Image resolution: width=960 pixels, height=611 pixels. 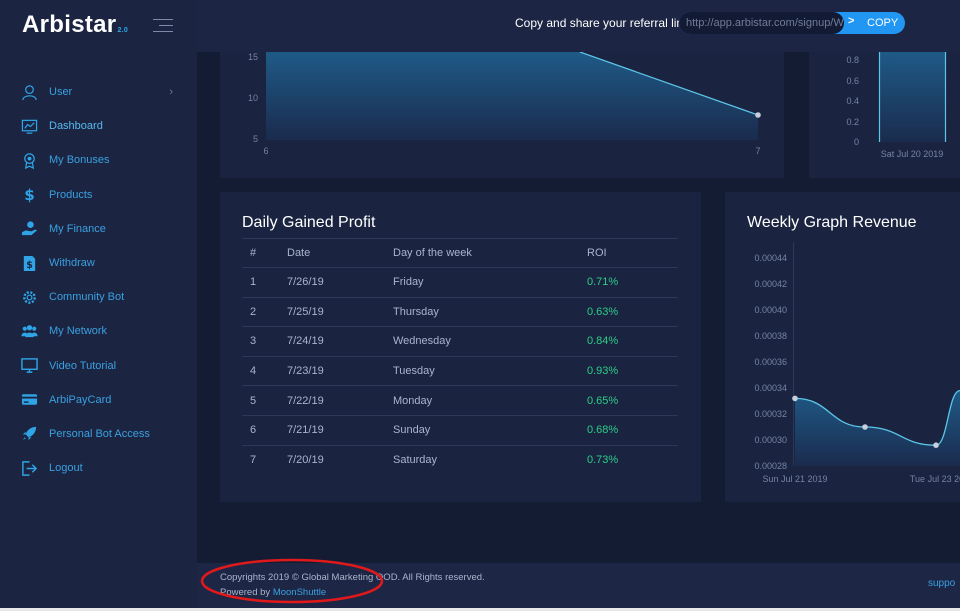 What do you see at coordinates (264, 430) in the screenshot?
I see `row-index: 6` at bounding box center [264, 430].